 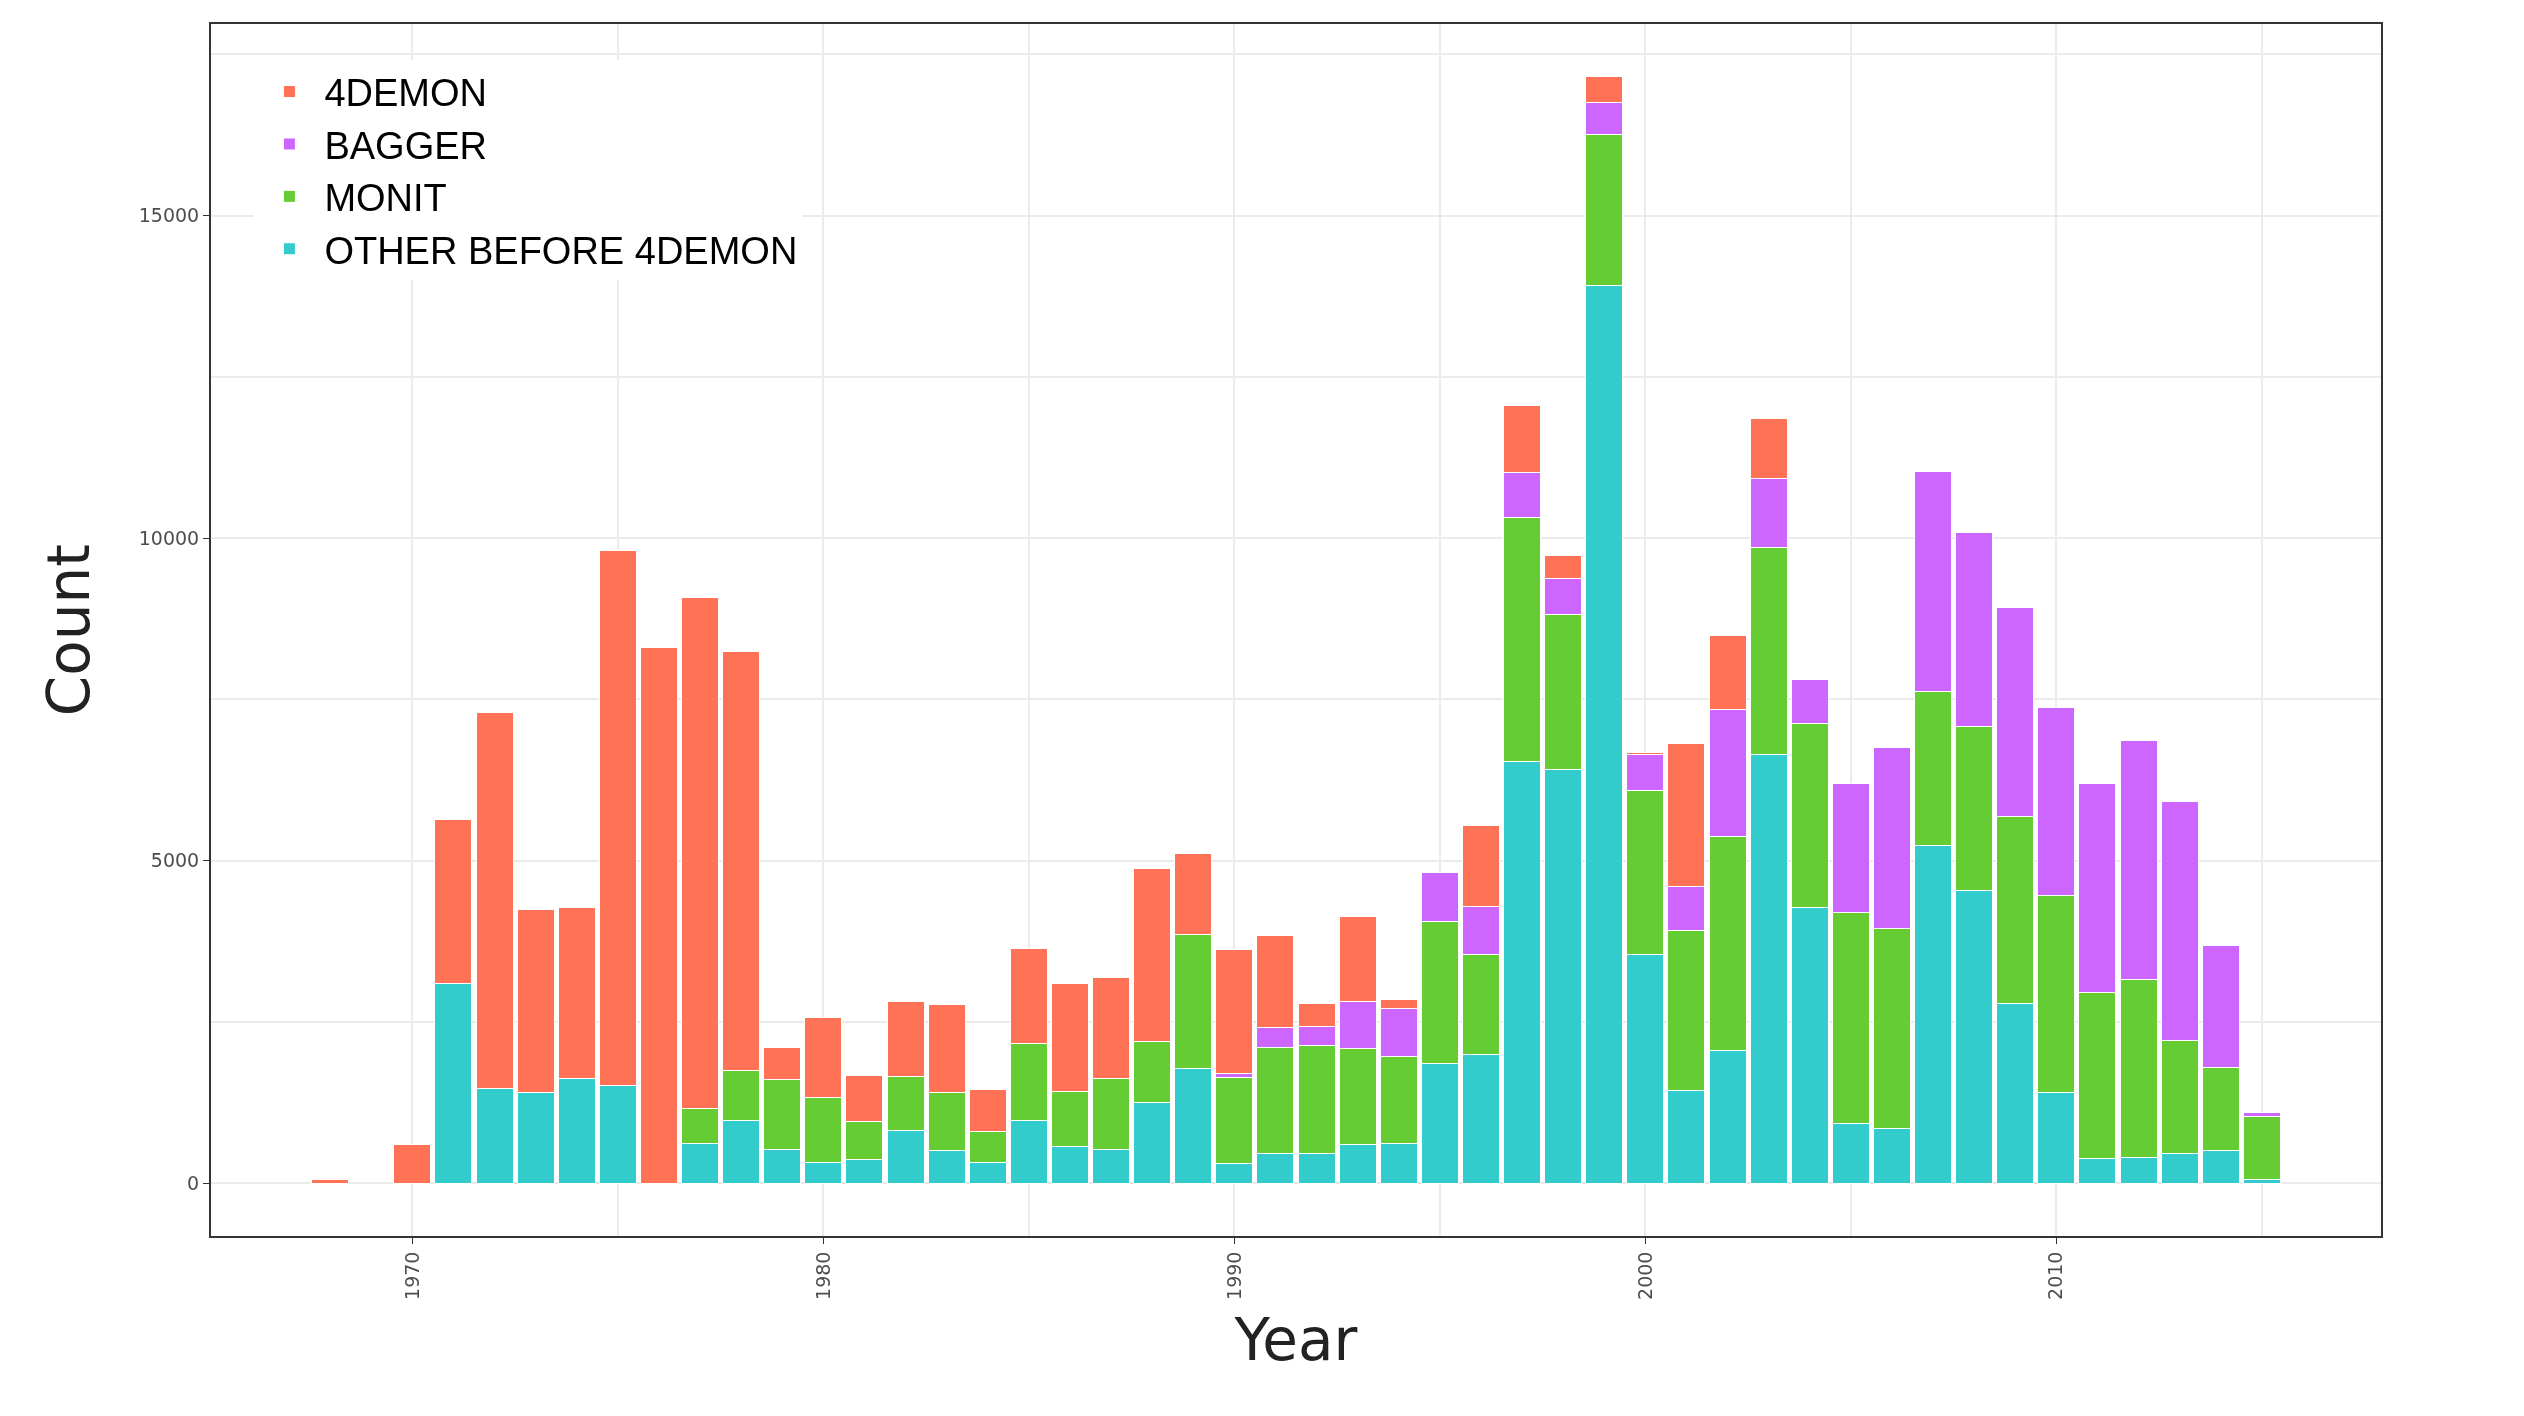 I want to click on legend-label: OTHER BEFORE 4DEMON, so click(x=561, y=250).